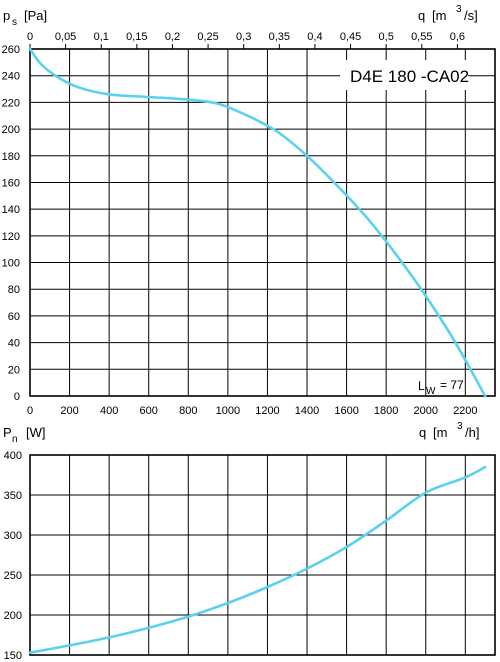 Image resolution: width=500 pixels, height=662 pixels. What do you see at coordinates (65, 37) in the screenshot?
I see `flow-top-tick-label: 0,05` at bounding box center [65, 37].